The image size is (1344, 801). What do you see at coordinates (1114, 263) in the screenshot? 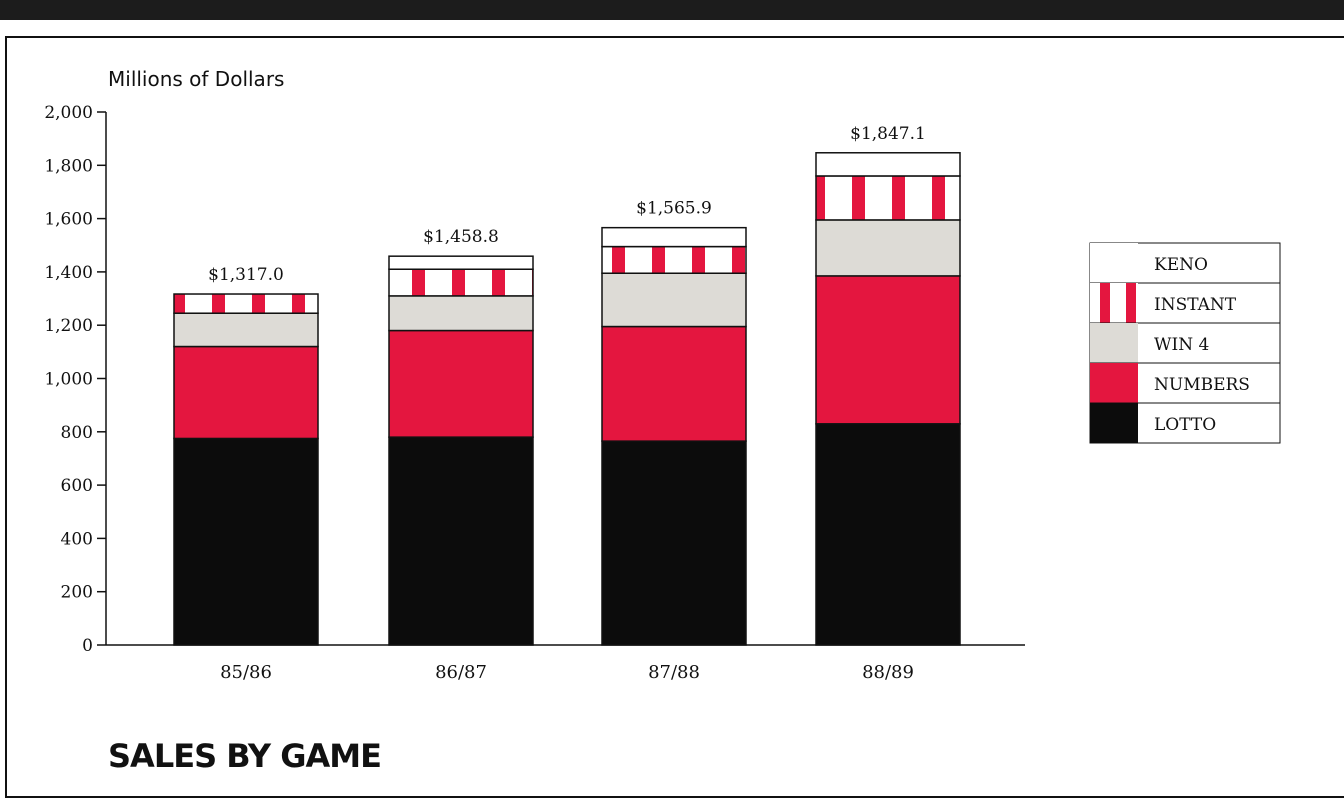
I see `legend-swatch-keno` at bounding box center [1114, 263].